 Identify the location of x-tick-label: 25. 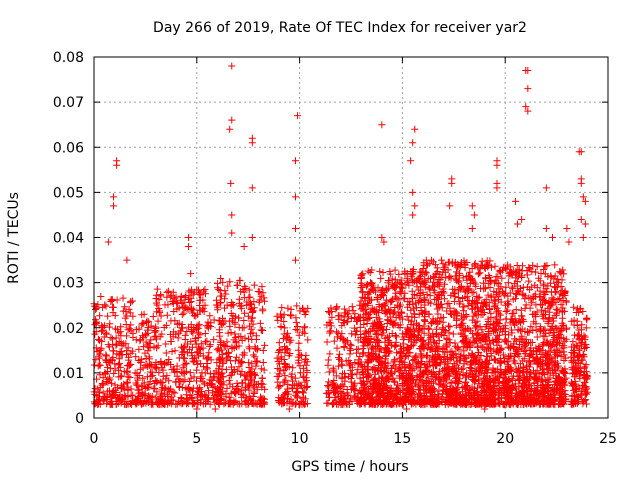
(608, 439).